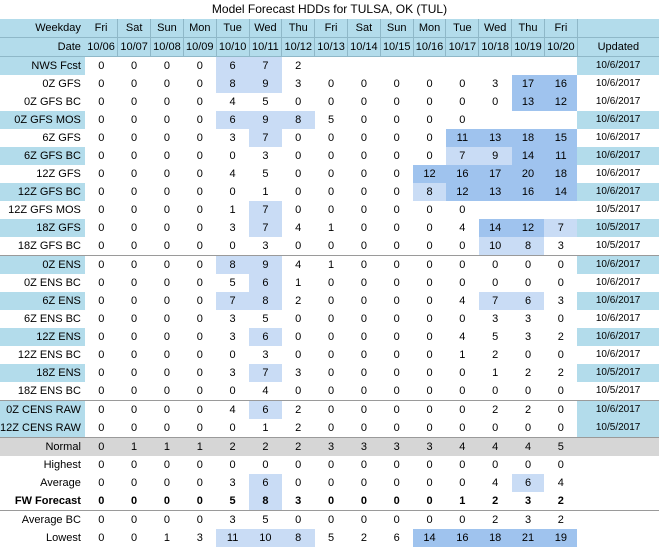 This screenshot has width=659, height=547. What do you see at coordinates (561, 228) in the screenshot?
I see `hdd-value-cell: 7` at bounding box center [561, 228].